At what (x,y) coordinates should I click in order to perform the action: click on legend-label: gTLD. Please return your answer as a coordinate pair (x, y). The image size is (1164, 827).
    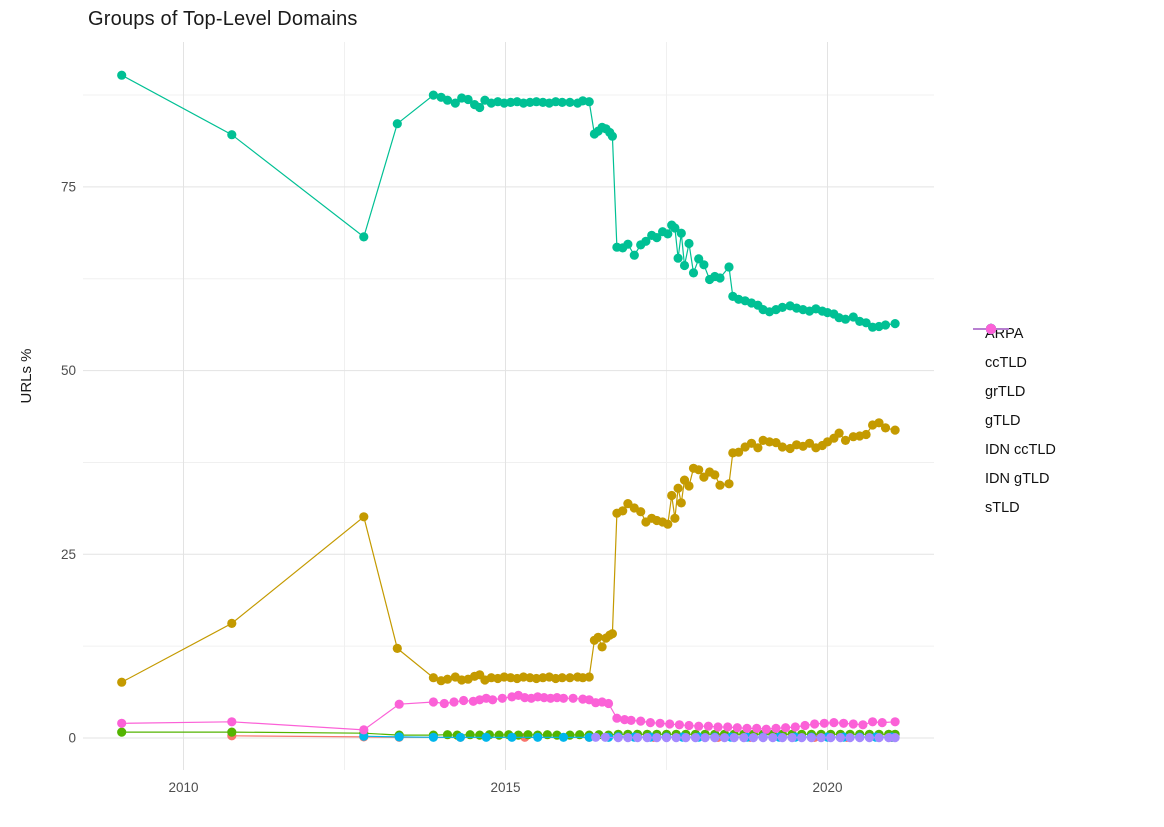
    Looking at the image, I should click on (1003, 420).